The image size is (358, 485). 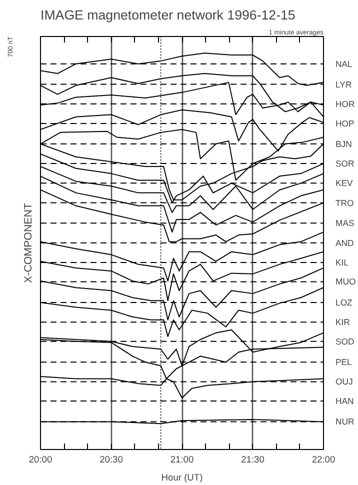 I want to click on x-tick-label: 21:00, so click(x=182, y=459).